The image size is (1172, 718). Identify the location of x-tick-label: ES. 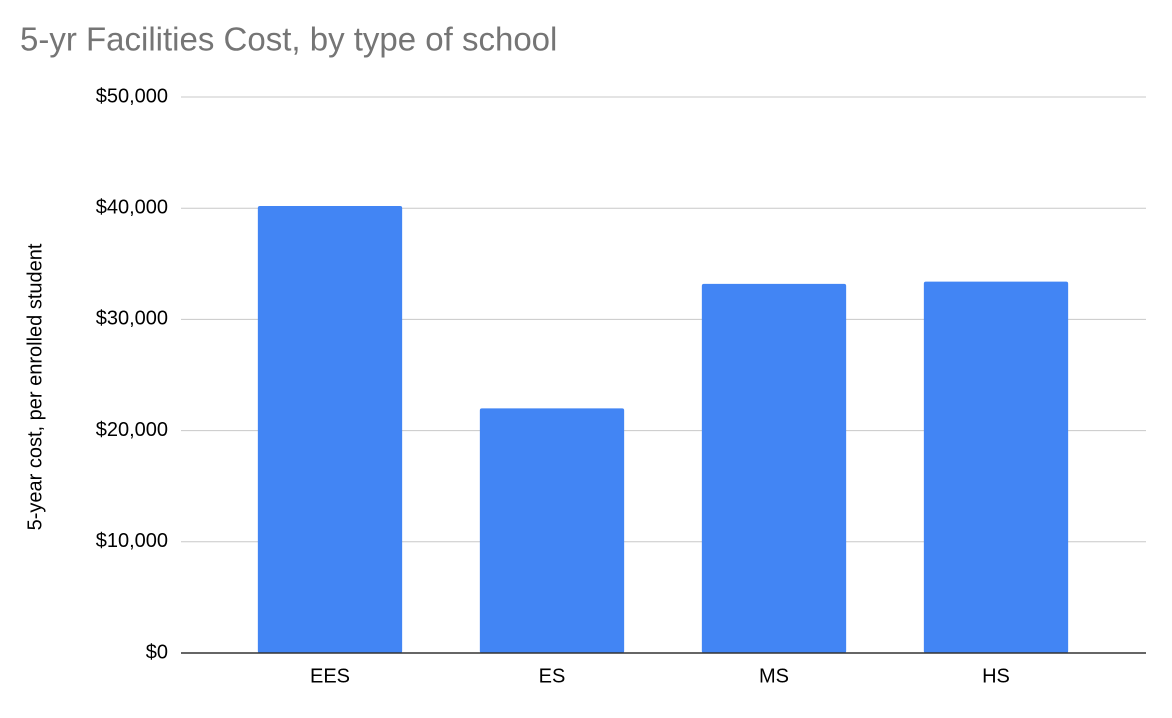
(552, 676).